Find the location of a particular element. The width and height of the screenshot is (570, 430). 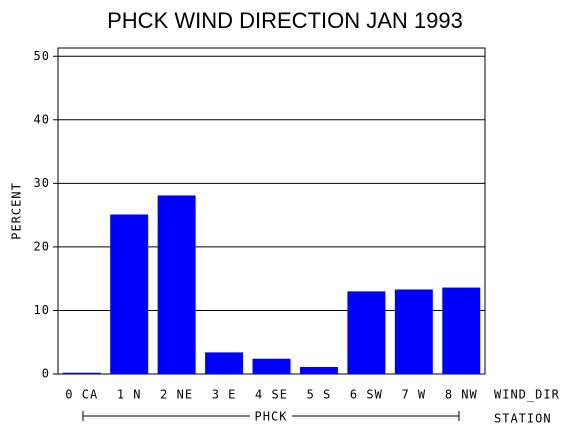

y-tick-label: 20 is located at coordinates (42, 246).